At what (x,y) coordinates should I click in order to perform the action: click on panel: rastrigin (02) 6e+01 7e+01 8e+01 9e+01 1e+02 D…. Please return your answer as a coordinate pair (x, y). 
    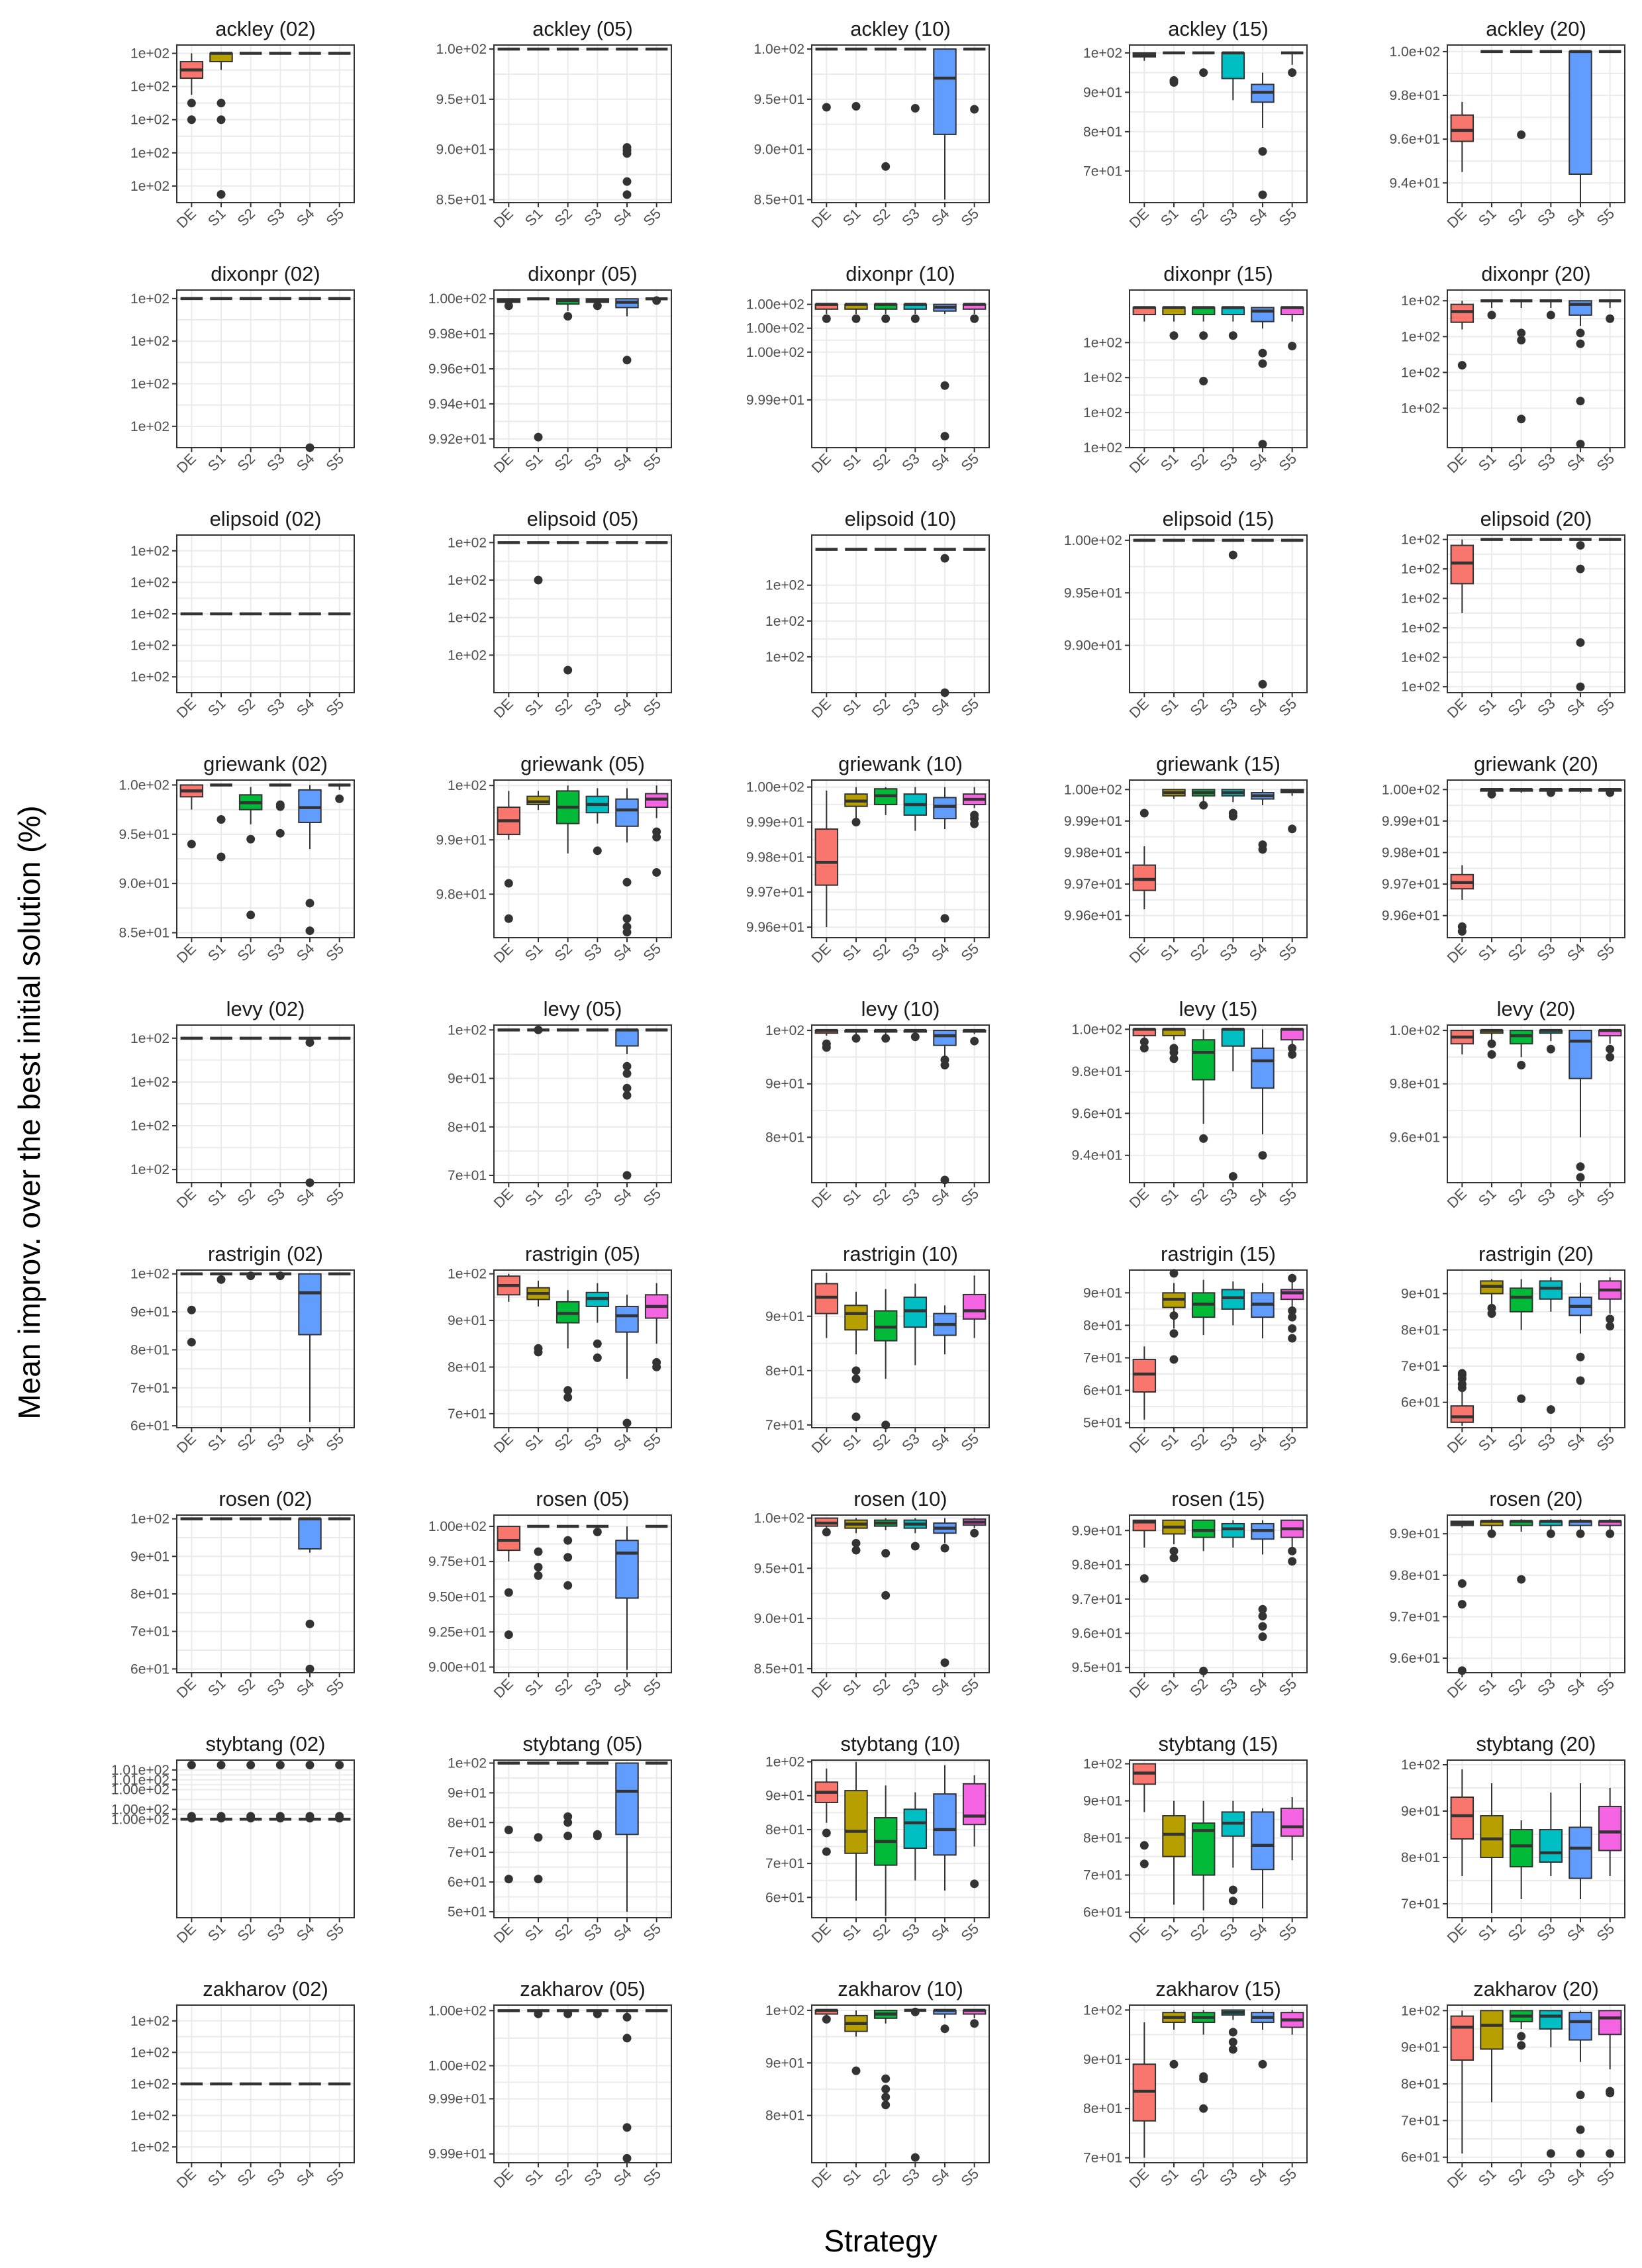
    Looking at the image, I should click on (242, 1349).